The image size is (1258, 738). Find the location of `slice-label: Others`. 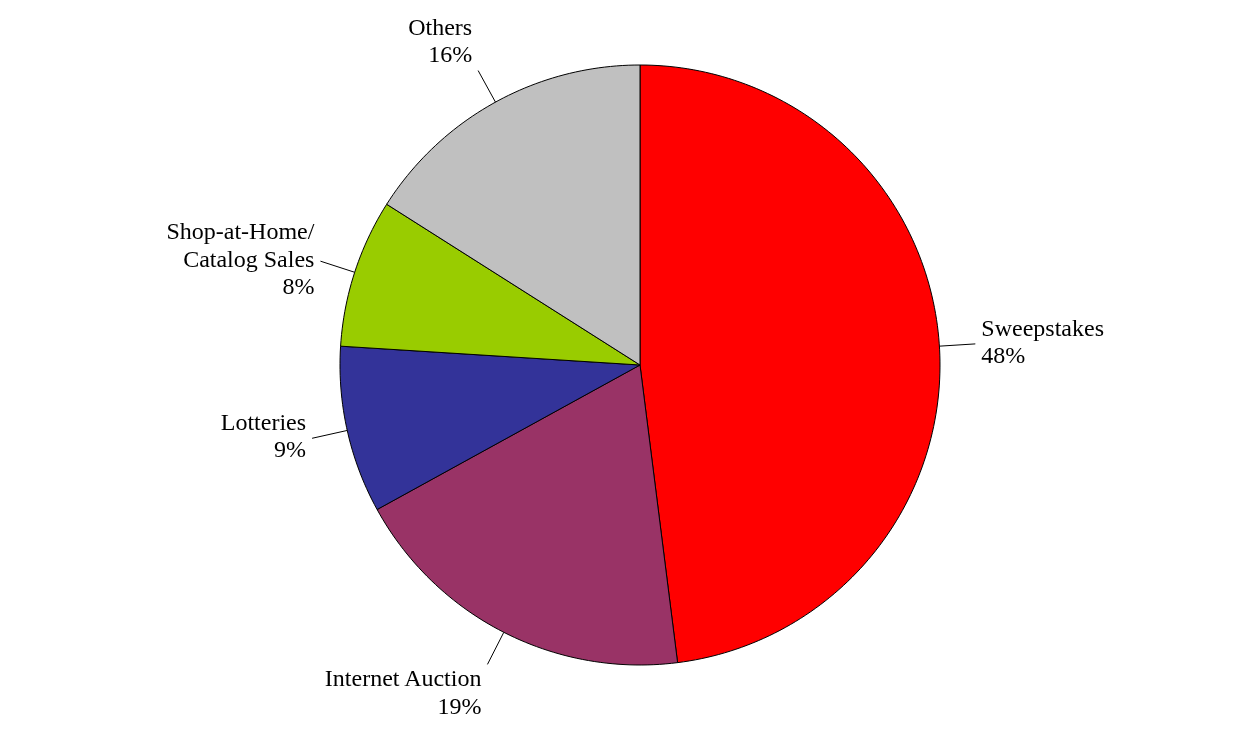

slice-label: Others is located at coordinates (440, 26).